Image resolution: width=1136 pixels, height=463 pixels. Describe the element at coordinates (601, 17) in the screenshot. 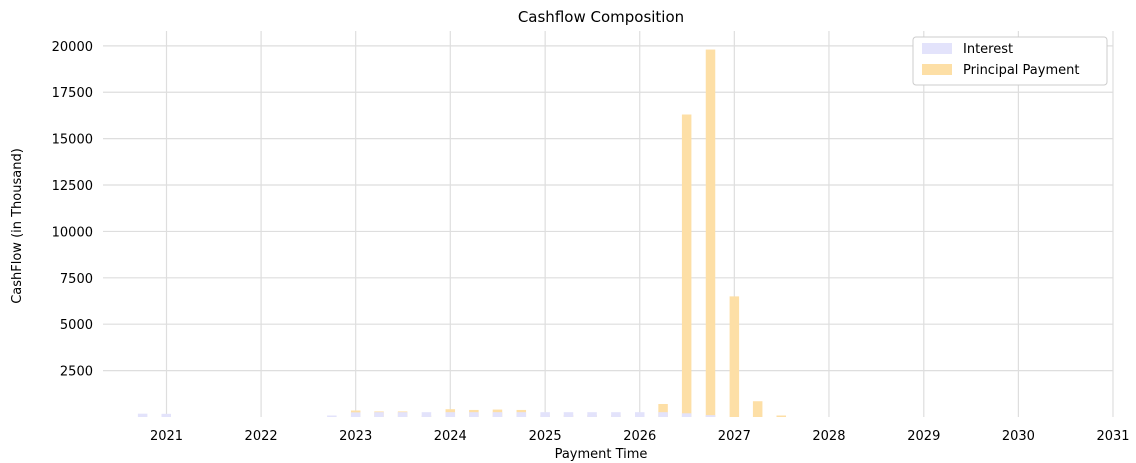

I see `chart-title: Cashflow Composition` at that location.